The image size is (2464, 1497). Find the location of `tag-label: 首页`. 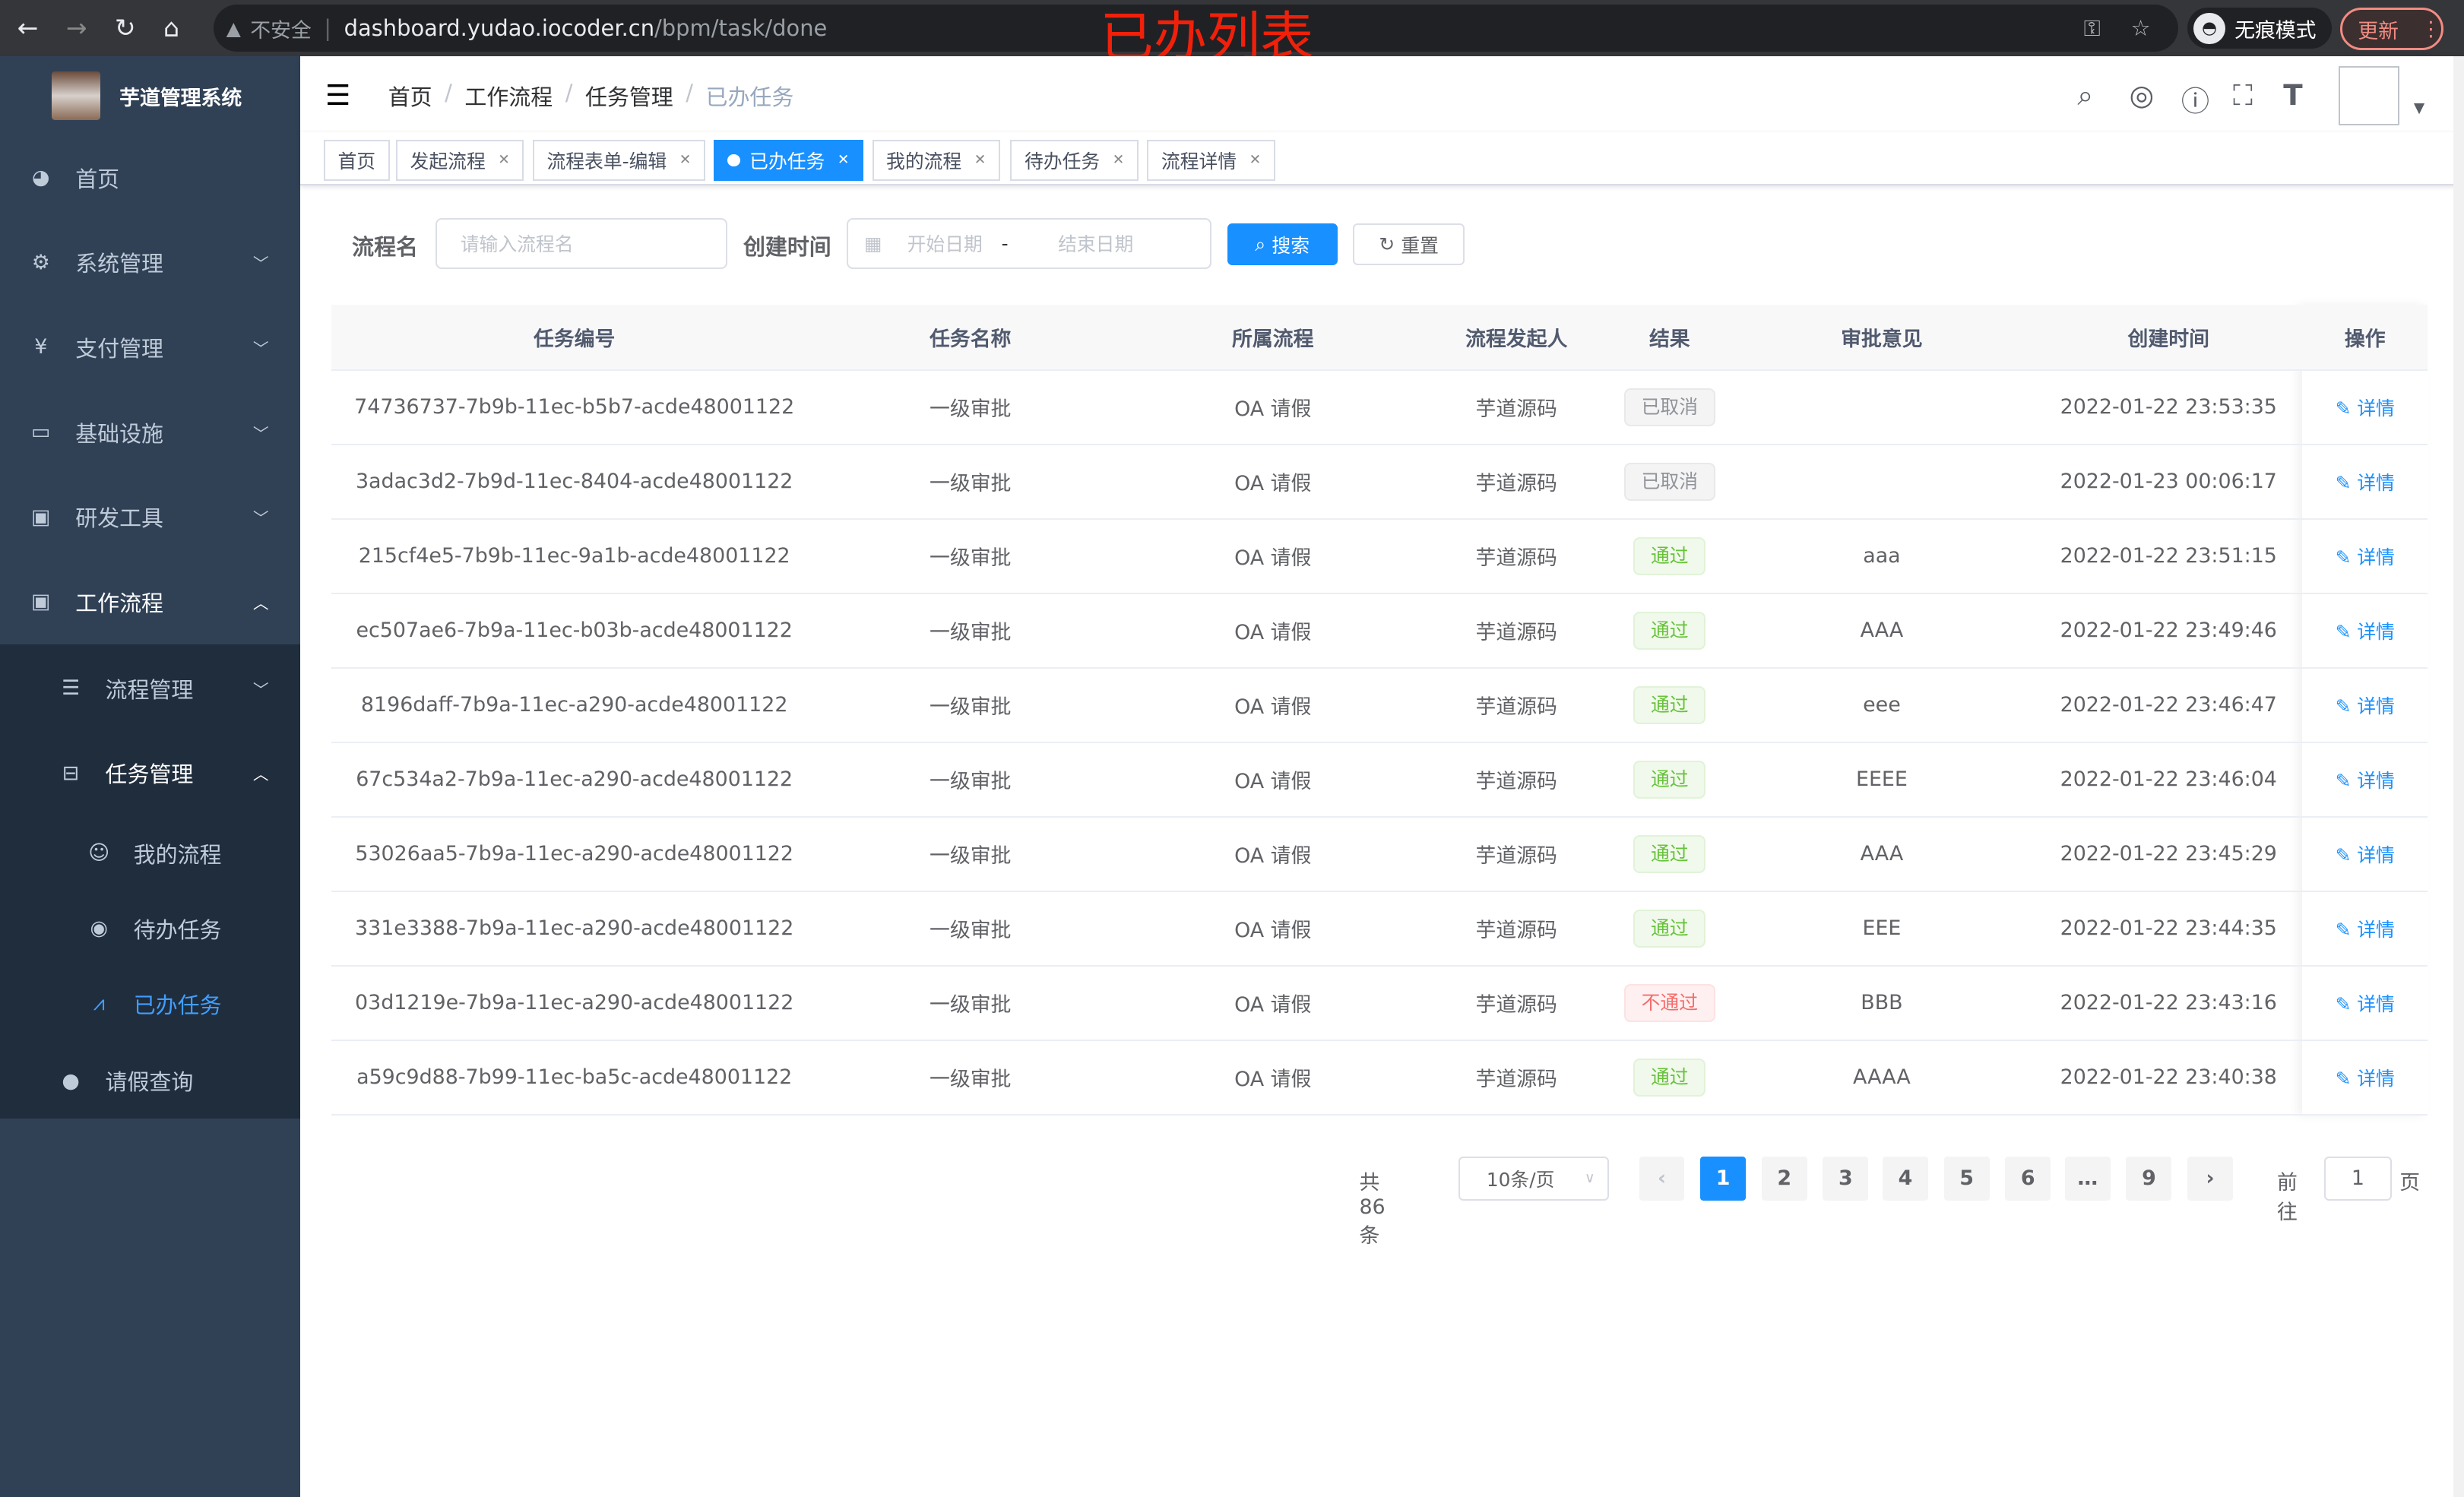

tag-label: 首页 is located at coordinates (356, 161).